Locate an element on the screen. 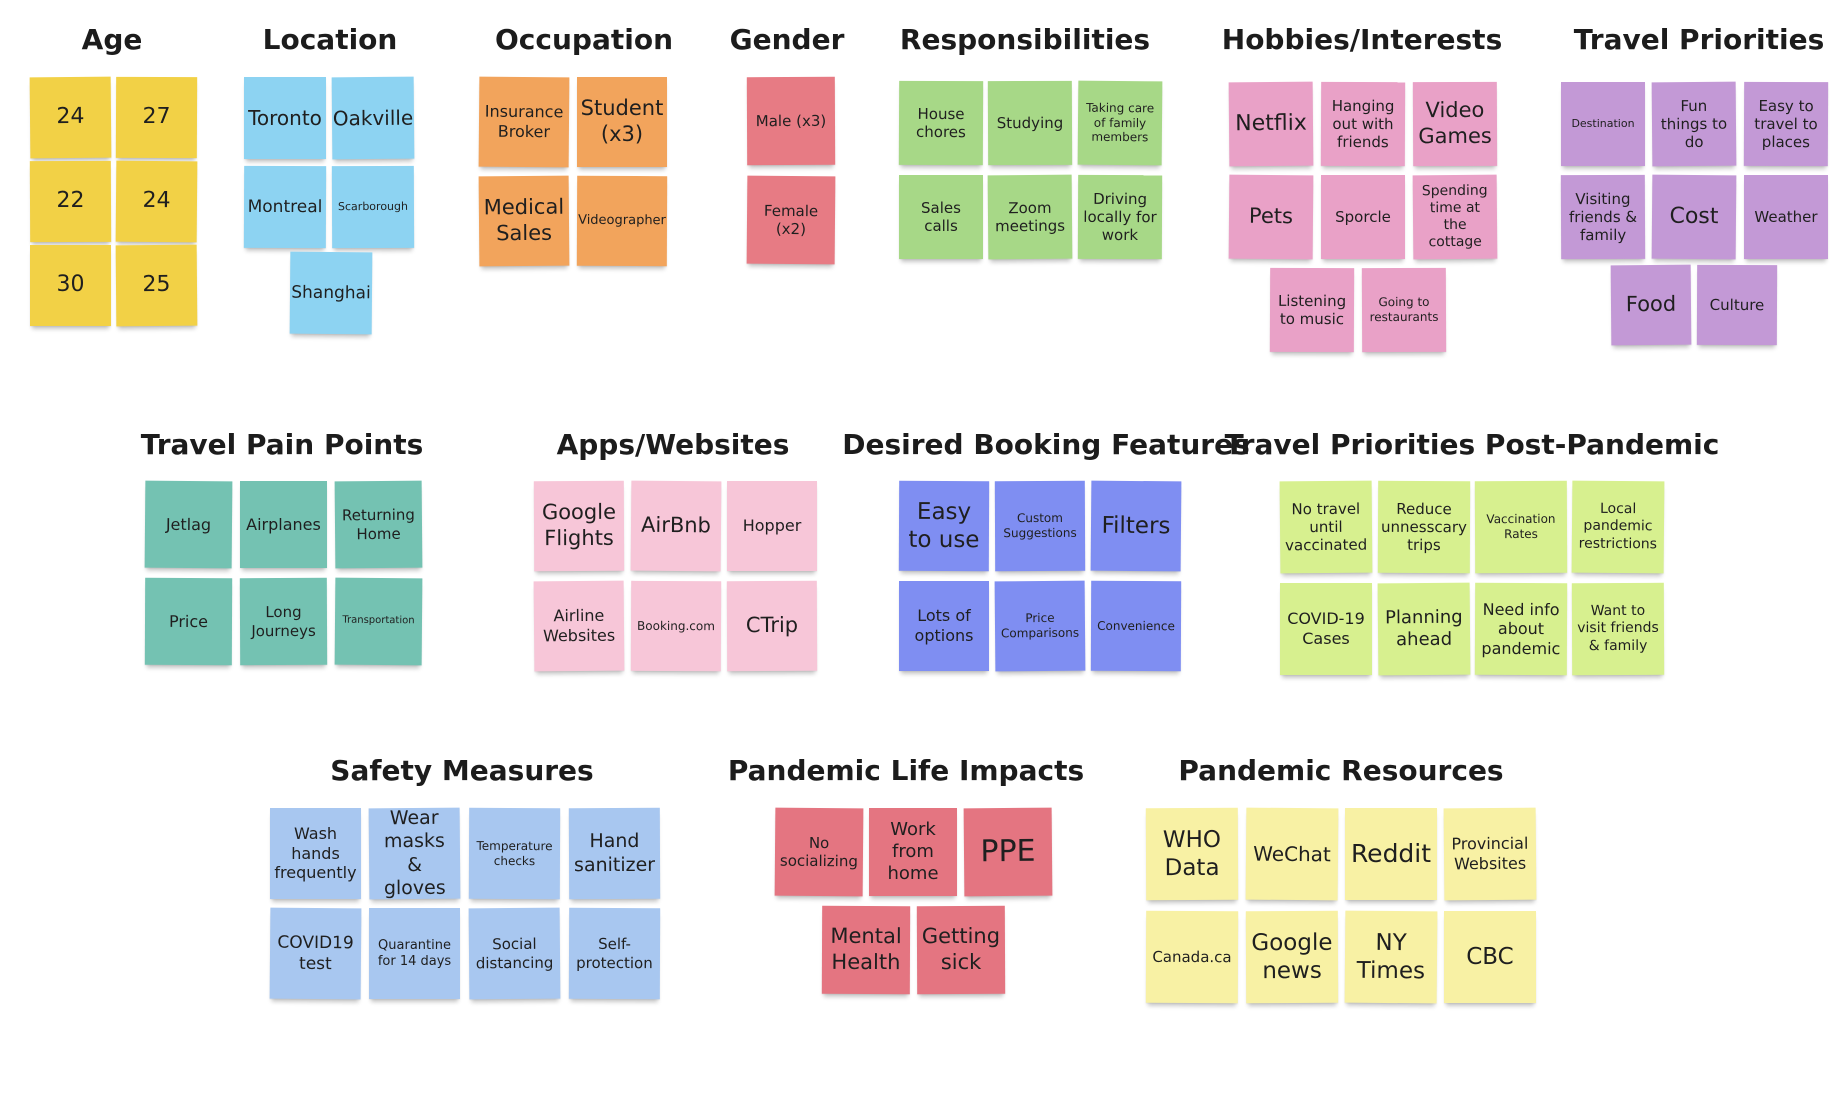 The width and height of the screenshot is (1830, 1100). sticky-note-booking-convenience: Convenience is located at coordinates (1136, 626).